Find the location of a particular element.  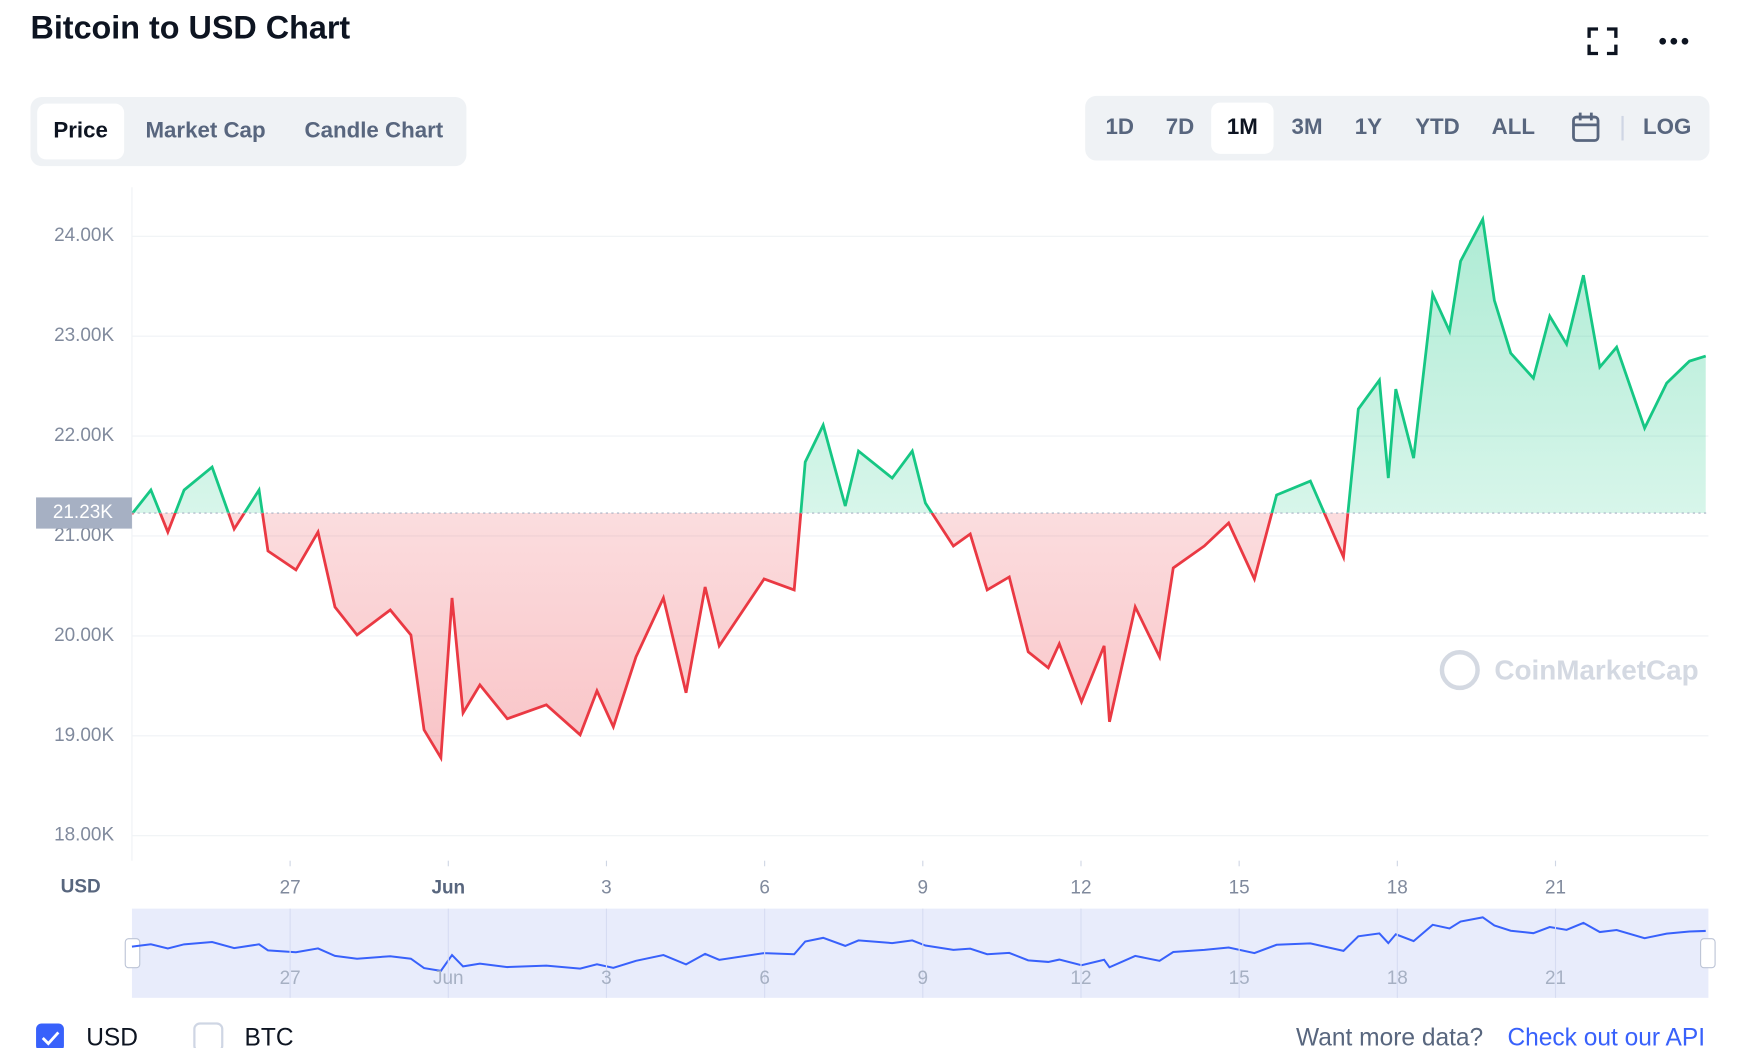

x-tick-label: 15 is located at coordinates (1239, 888).